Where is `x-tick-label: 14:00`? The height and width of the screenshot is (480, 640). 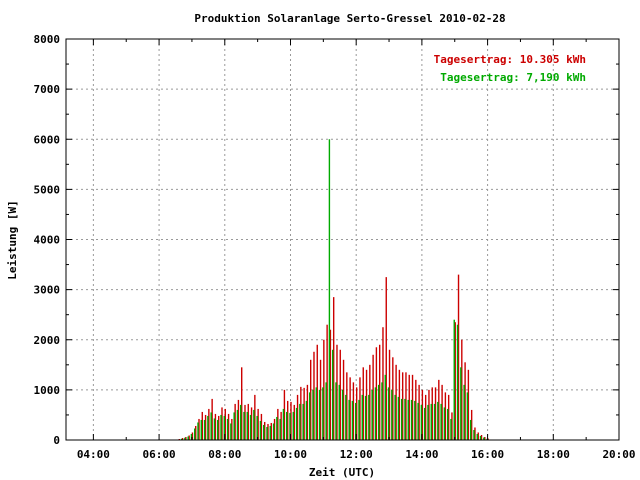
x-tick-label: 14:00 is located at coordinates (421, 454).